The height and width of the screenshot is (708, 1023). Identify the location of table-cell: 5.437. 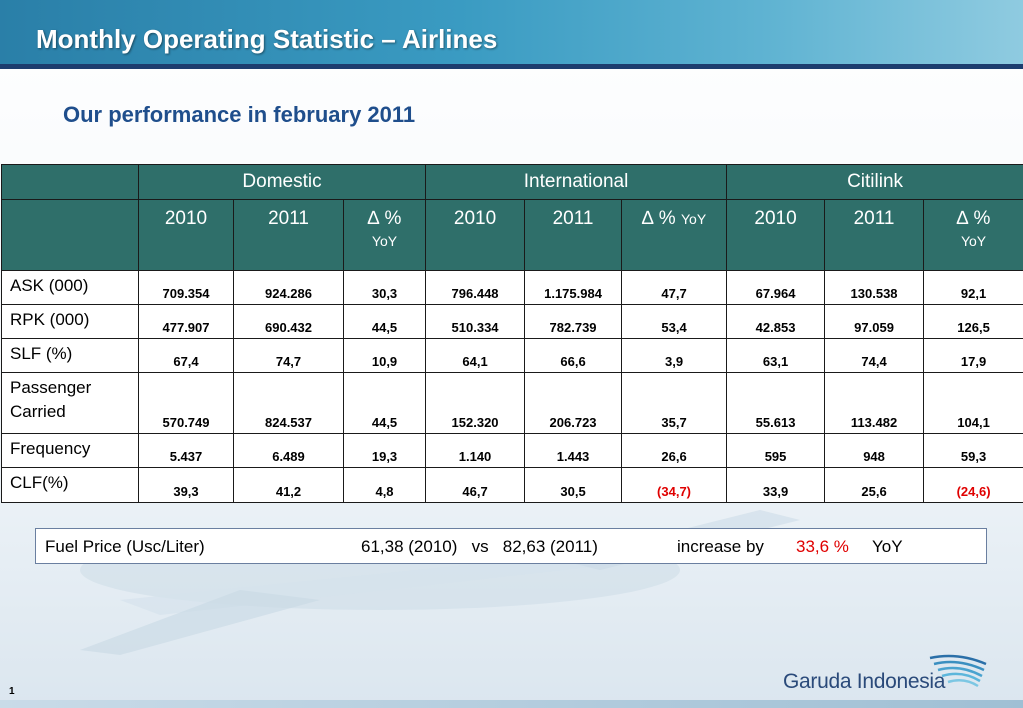
(186, 450).